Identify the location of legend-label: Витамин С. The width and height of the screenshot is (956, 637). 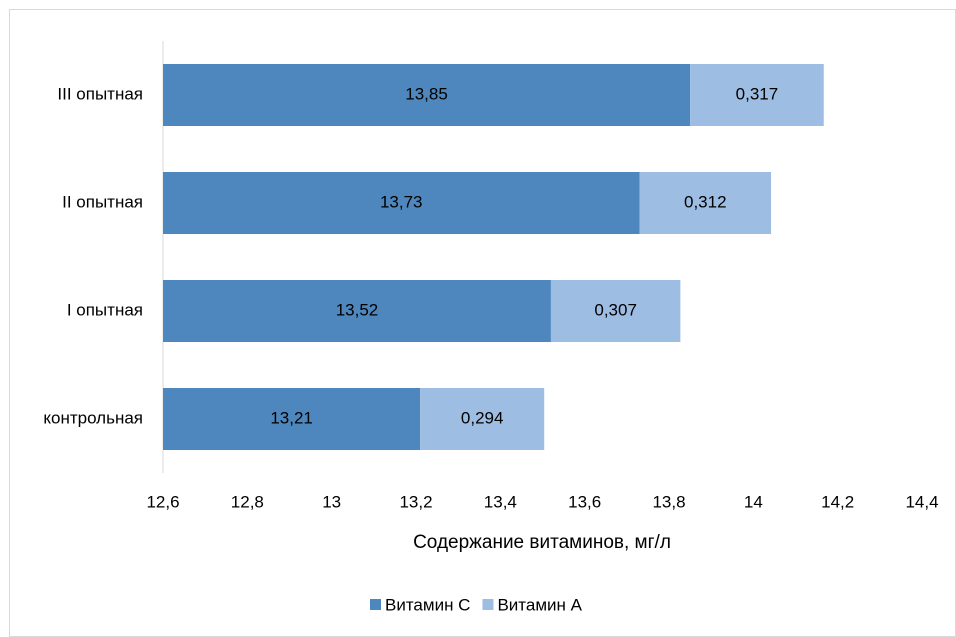
(427, 604).